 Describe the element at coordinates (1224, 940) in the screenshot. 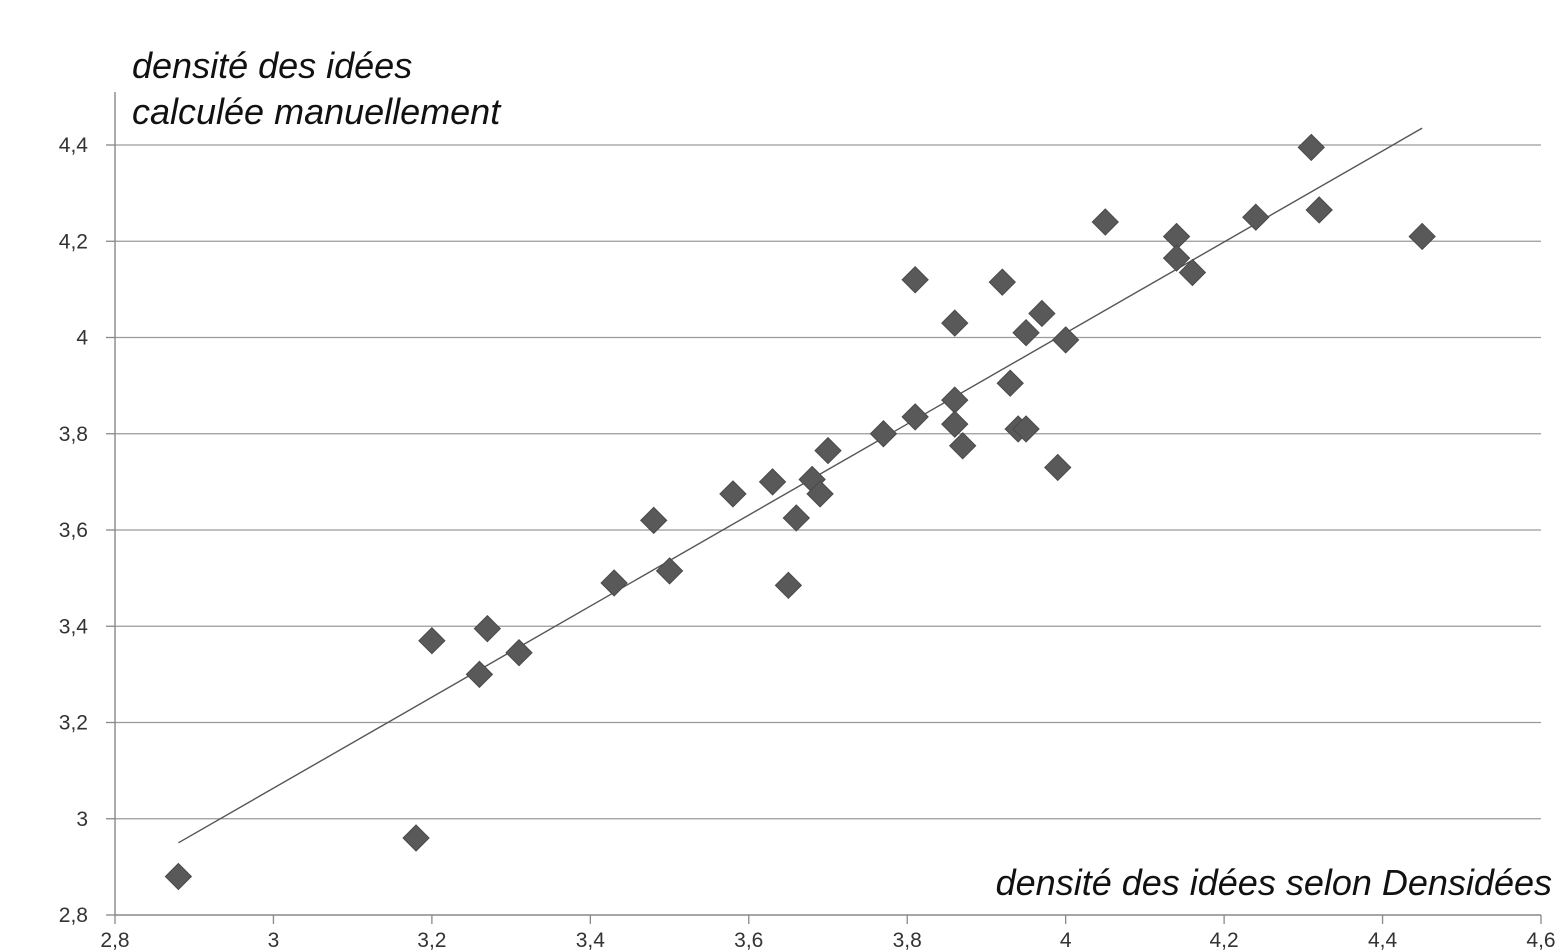

I see `x-tick-label-7: 4,2` at that location.